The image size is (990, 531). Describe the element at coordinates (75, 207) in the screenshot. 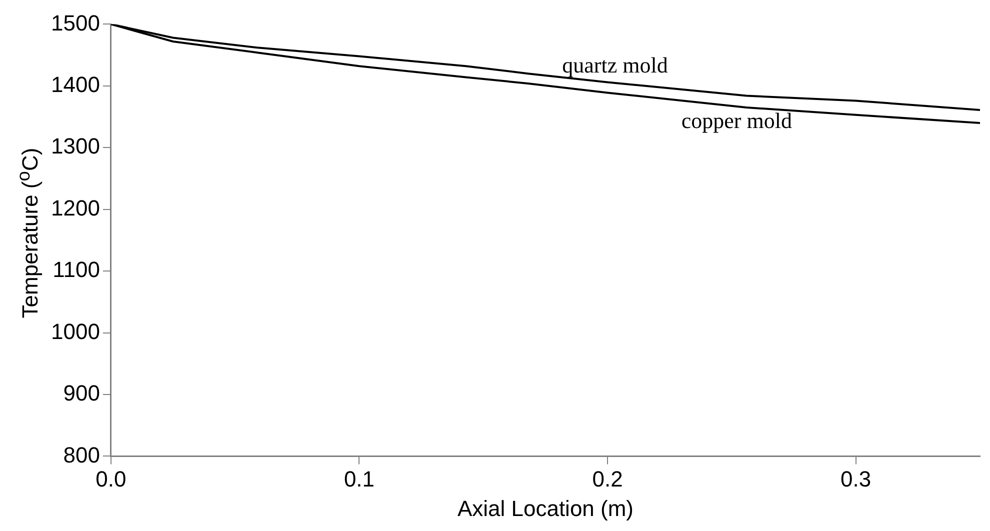

I see `y-tick-label: 1200` at that location.